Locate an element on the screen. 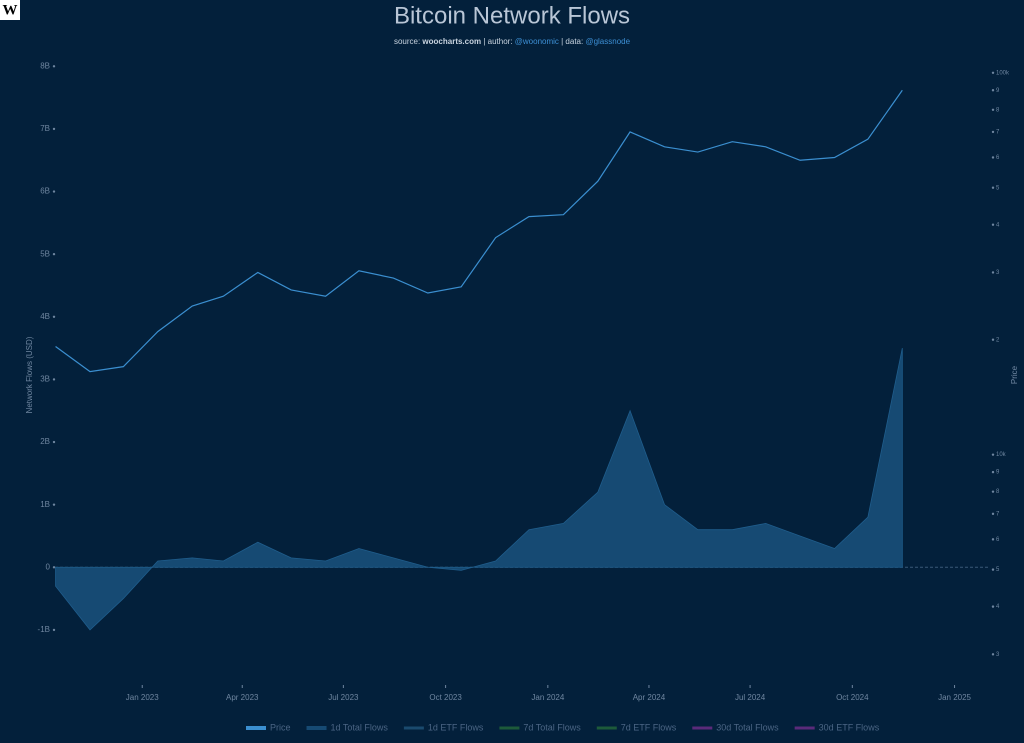  legend-label: 7d Total Flows is located at coordinates (552, 727).